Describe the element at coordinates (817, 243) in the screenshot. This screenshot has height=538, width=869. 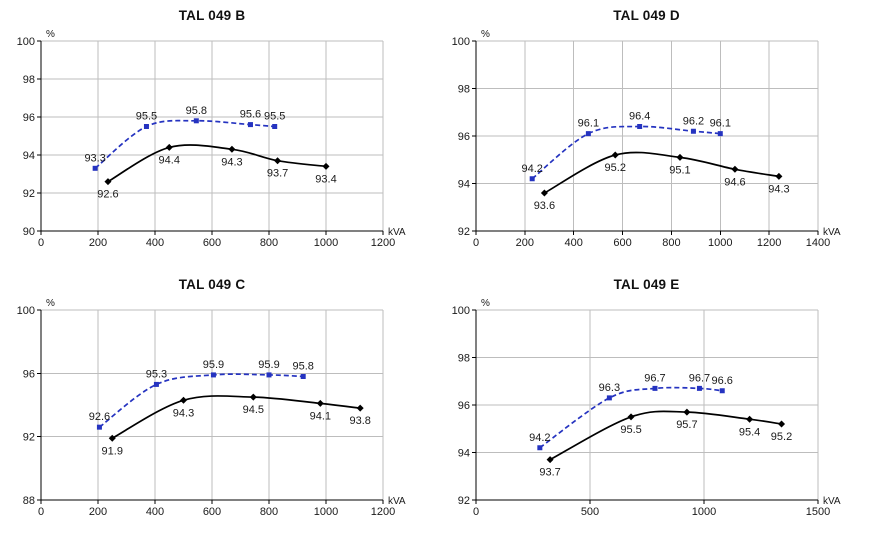
I see `svg-text: 1400` at that location.